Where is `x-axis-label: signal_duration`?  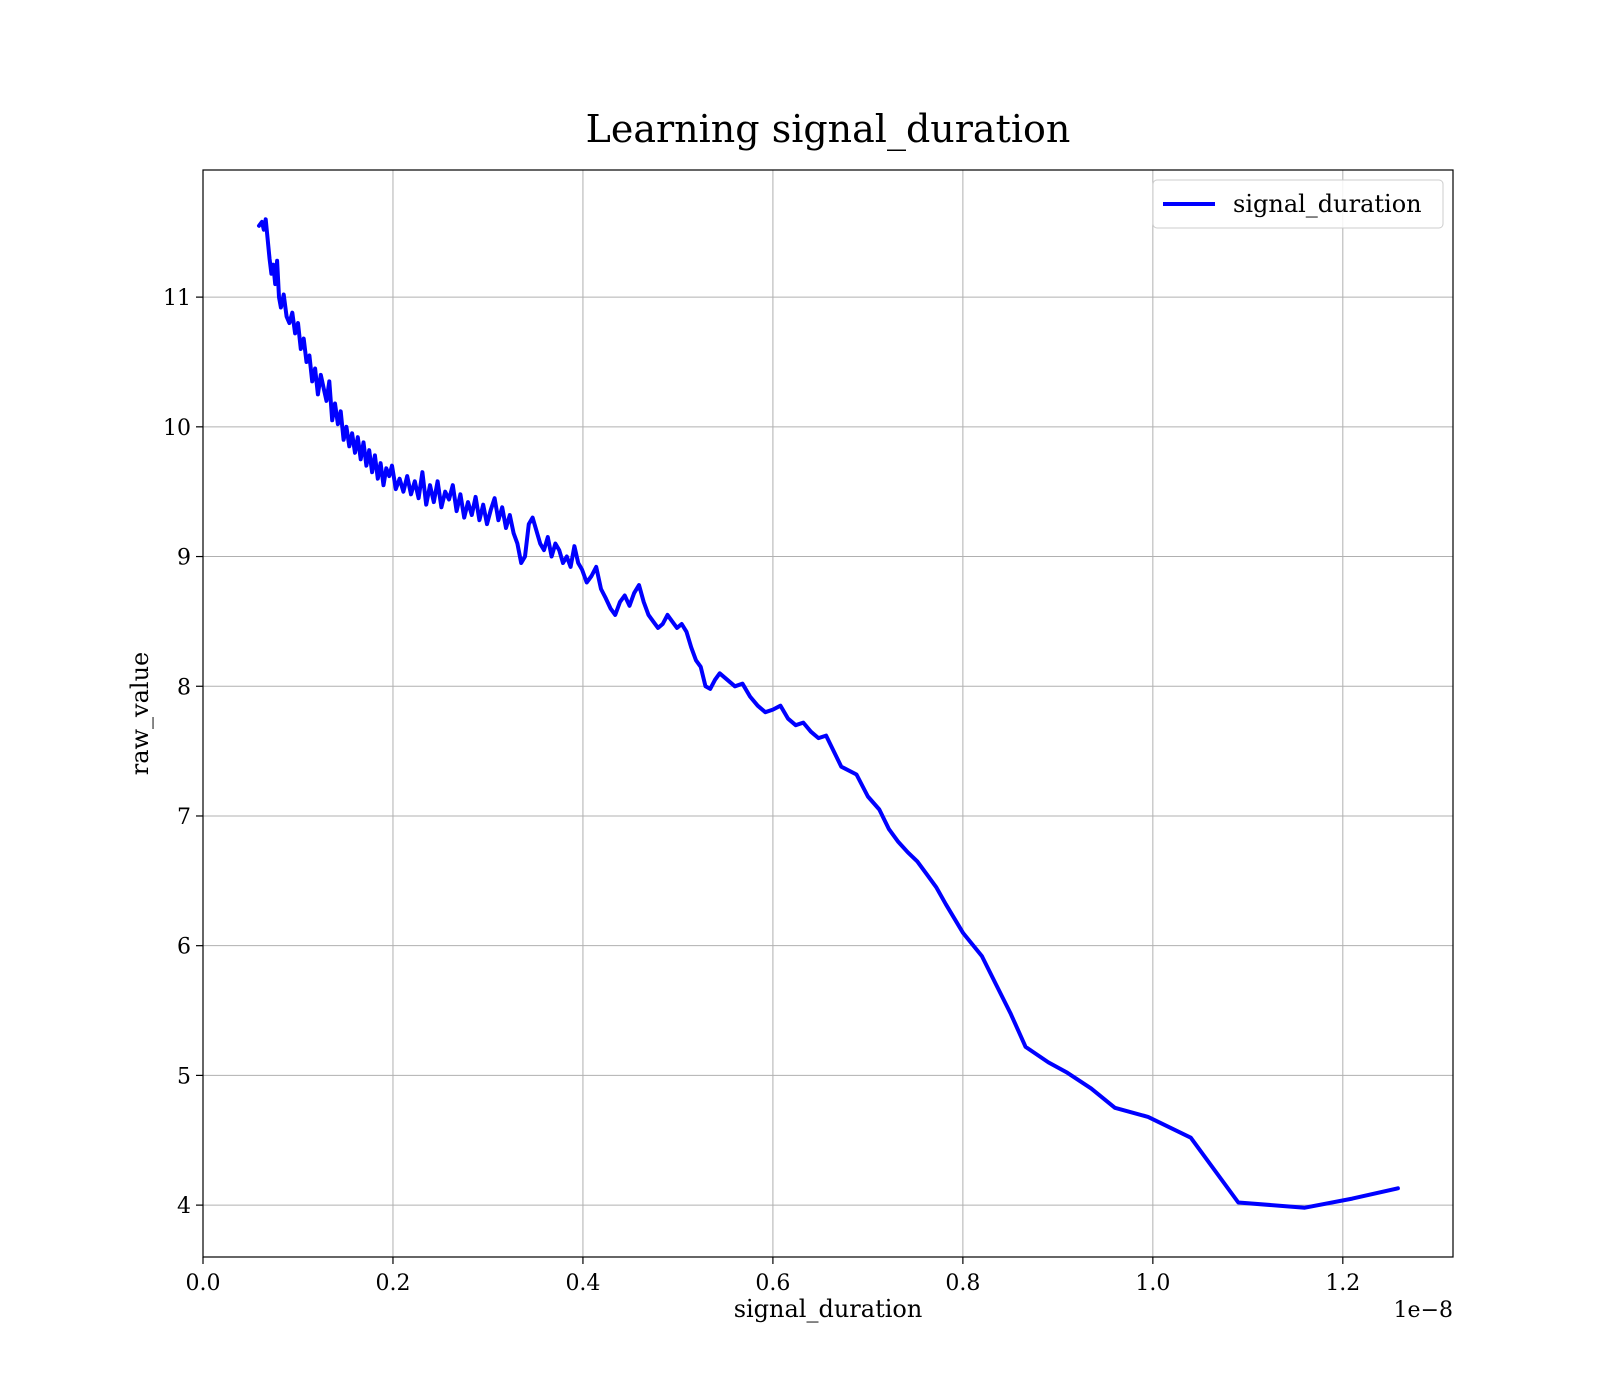
x-axis-label: signal_duration is located at coordinates (828, 1309).